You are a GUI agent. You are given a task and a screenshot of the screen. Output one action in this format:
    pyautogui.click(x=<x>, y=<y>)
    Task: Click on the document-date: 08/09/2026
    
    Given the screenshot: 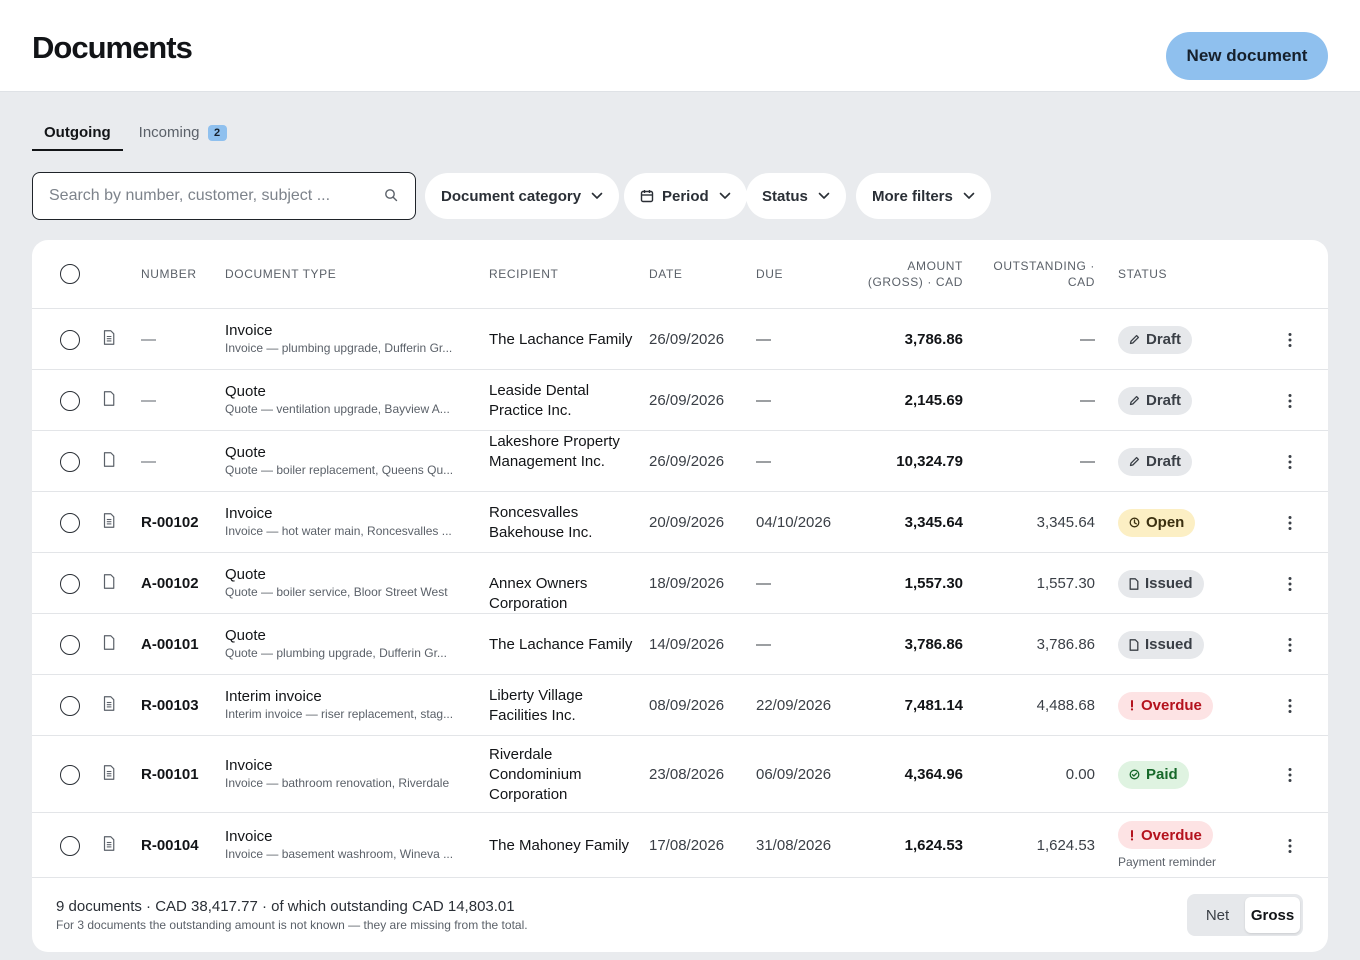 What is the action you would take?
    pyautogui.click(x=687, y=705)
    